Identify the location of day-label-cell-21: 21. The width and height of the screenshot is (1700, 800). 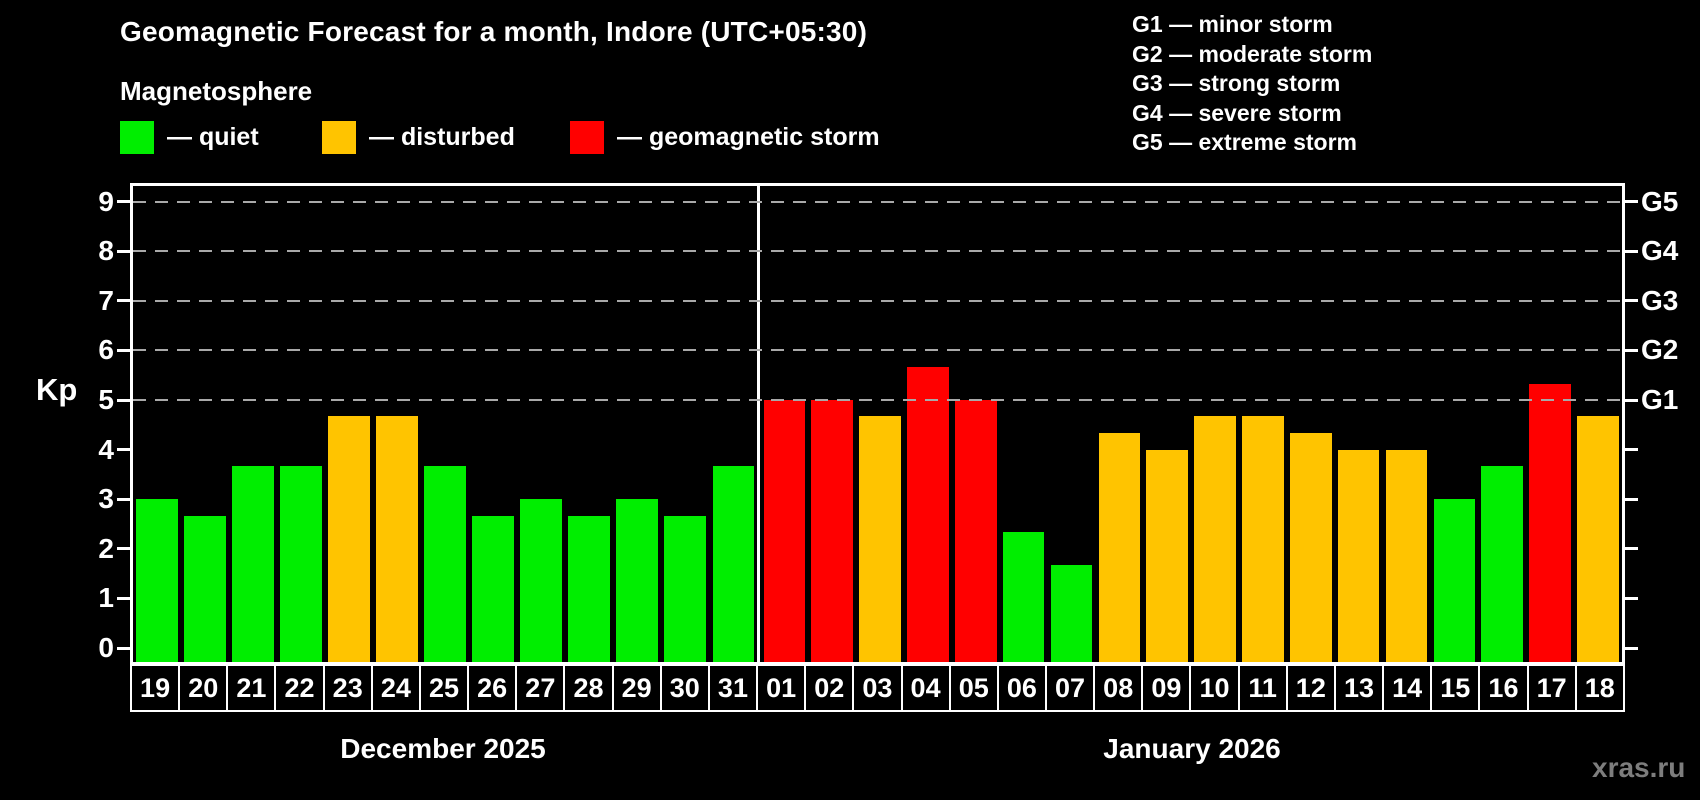
(251, 688).